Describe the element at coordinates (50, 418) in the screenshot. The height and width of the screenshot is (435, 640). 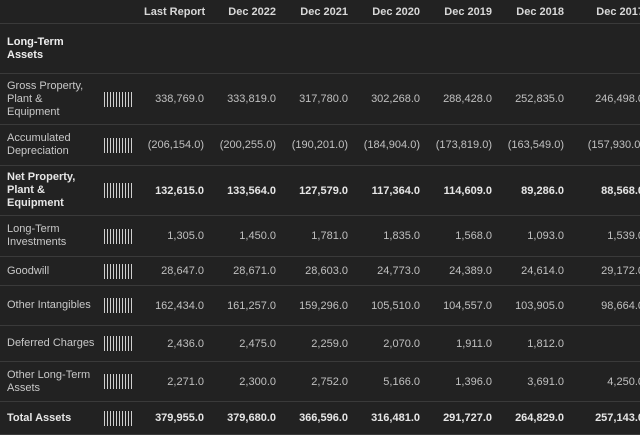
I see `row-label: Total Assets` at that location.